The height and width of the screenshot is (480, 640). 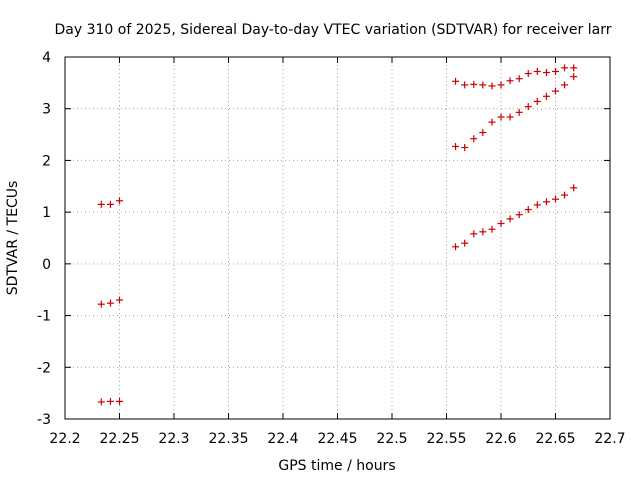 What do you see at coordinates (391, 439) in the screenshot?
I see `x-tick-label: 22.5` at bounding box center [391, 439].